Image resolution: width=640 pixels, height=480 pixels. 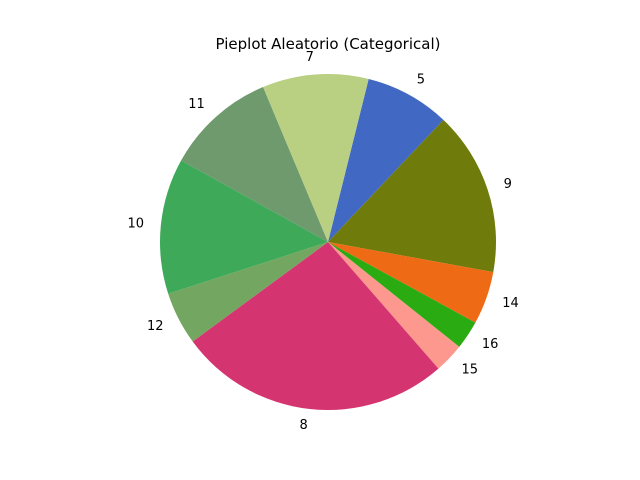 What do you see at coordinates (155, 326) in the screenshot?
I see `pie-label-12: 12` at bounding box center [155, 326].